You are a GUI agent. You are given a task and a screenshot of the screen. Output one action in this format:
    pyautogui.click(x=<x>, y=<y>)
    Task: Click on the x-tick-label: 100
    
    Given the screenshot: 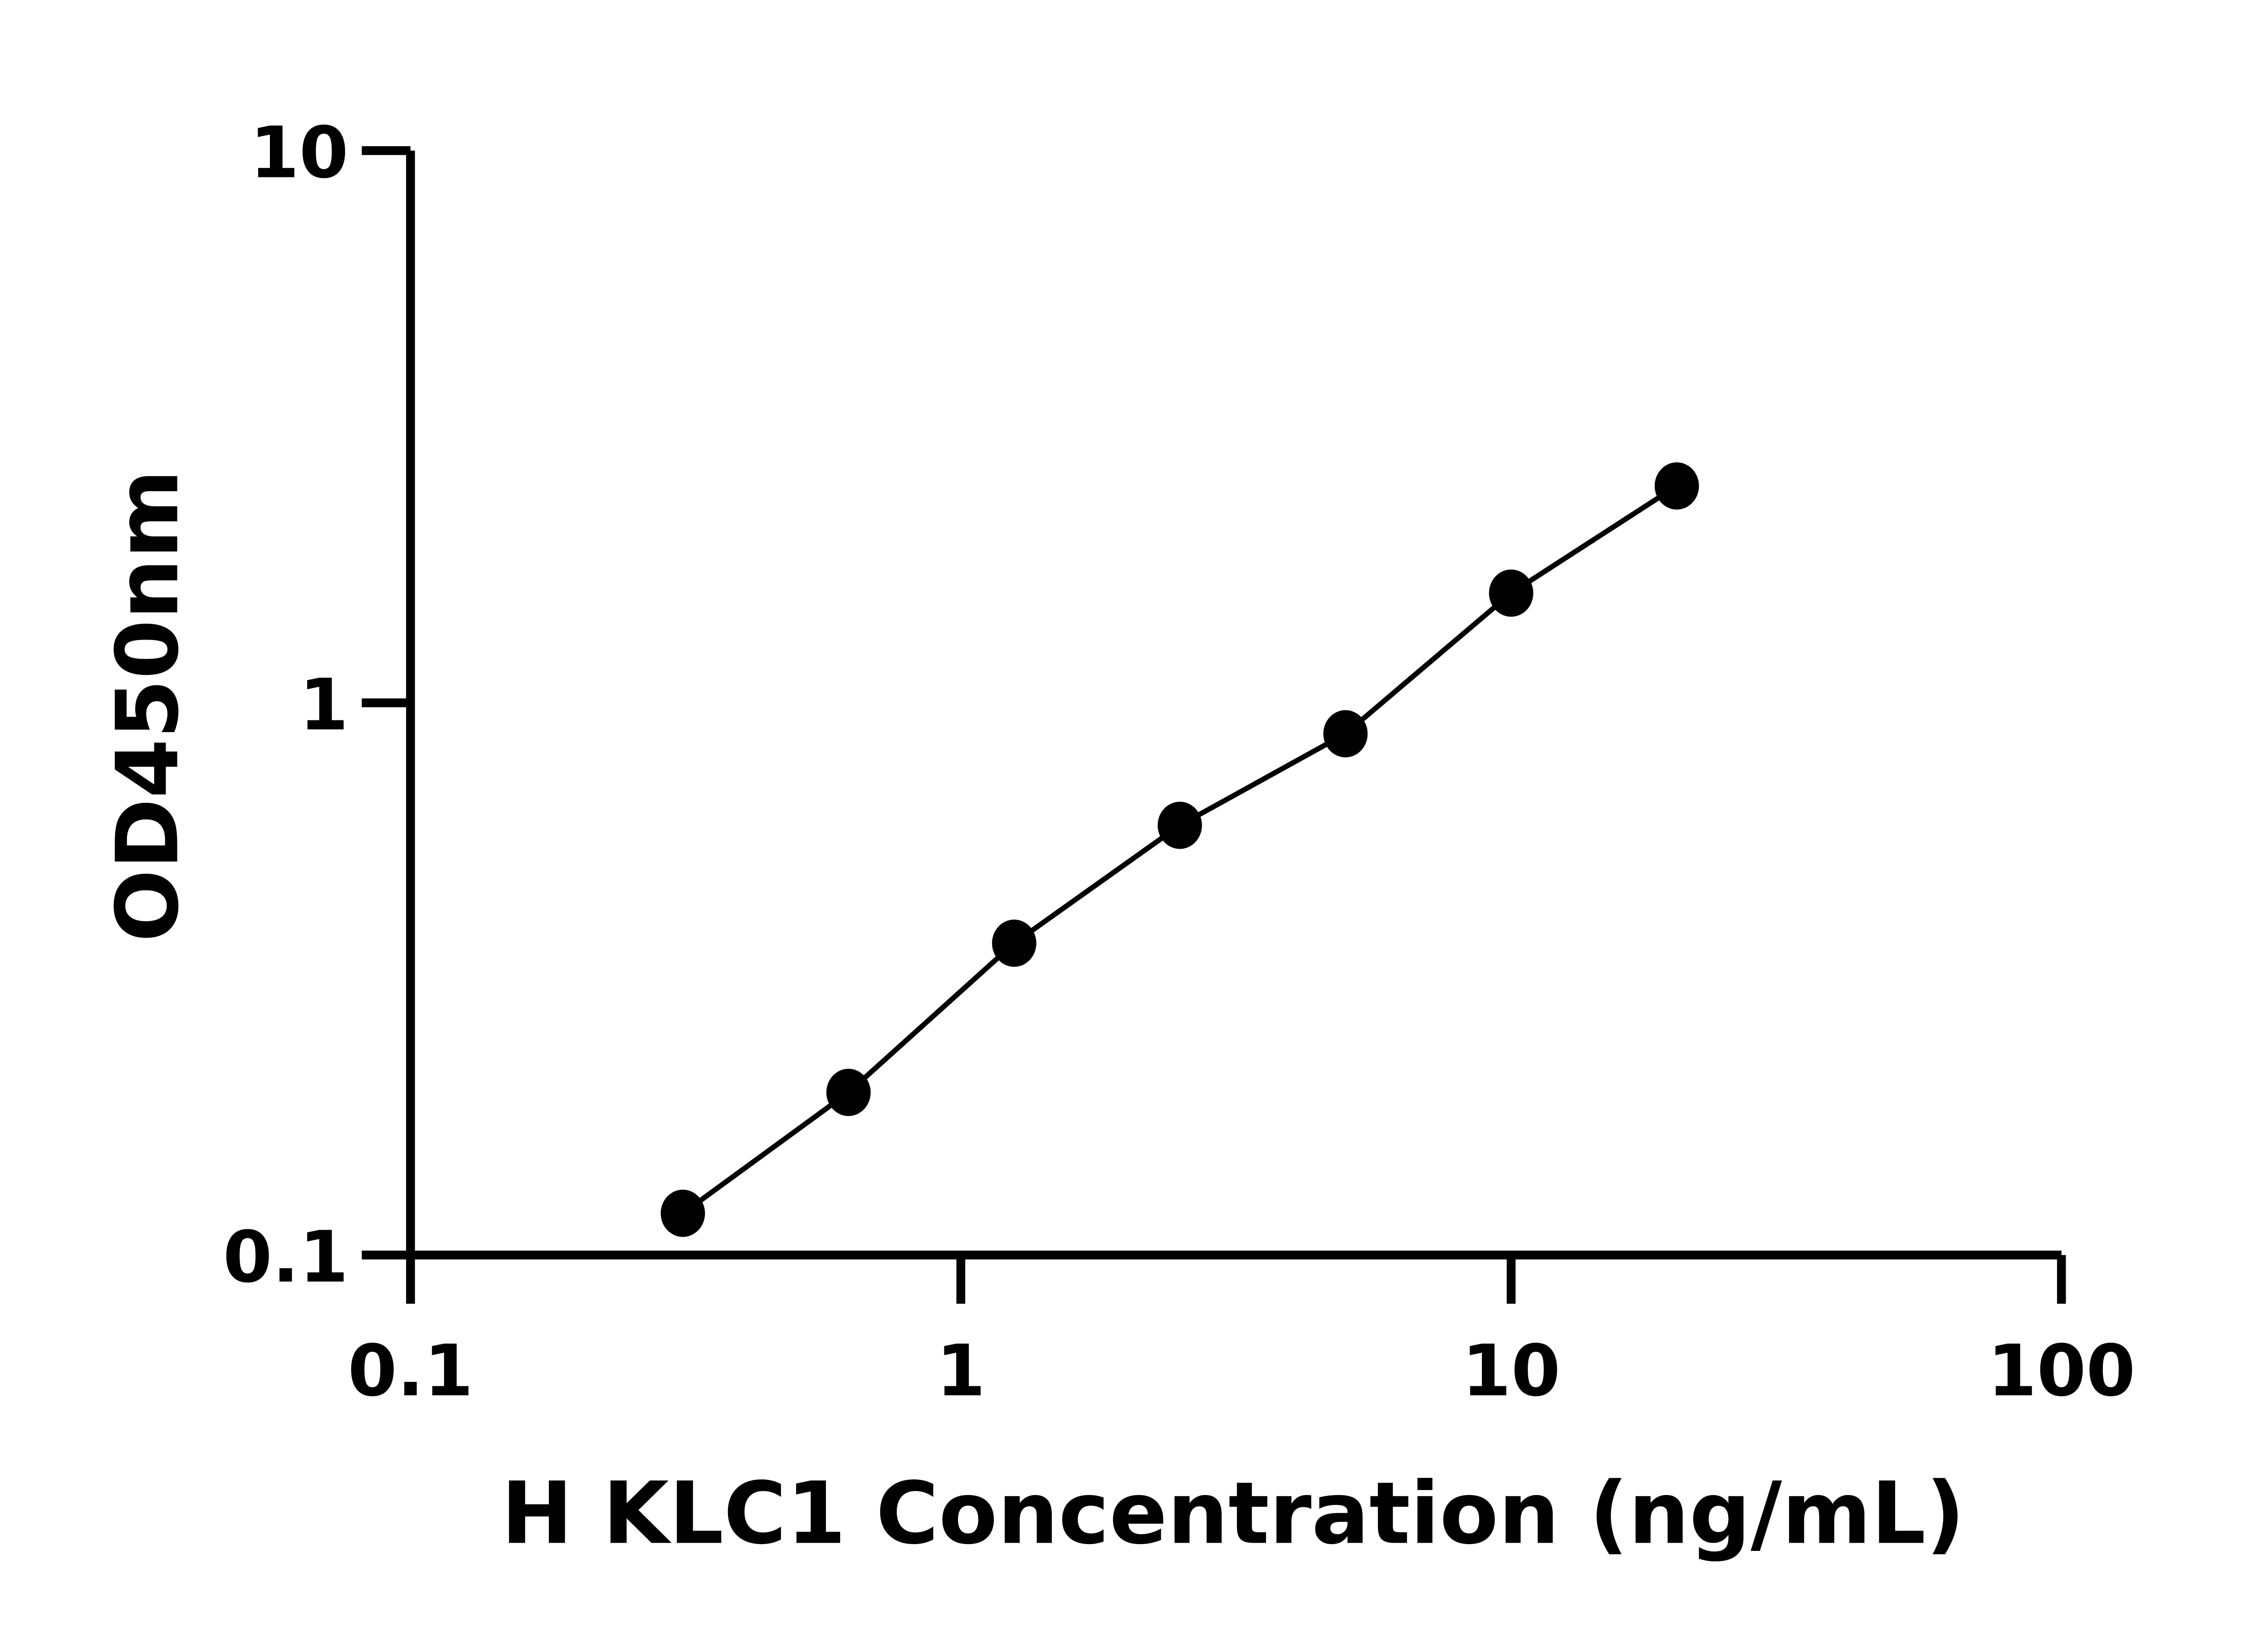 What is the action you would take?
    pyautogui.click(x=2062, y=1371)
    